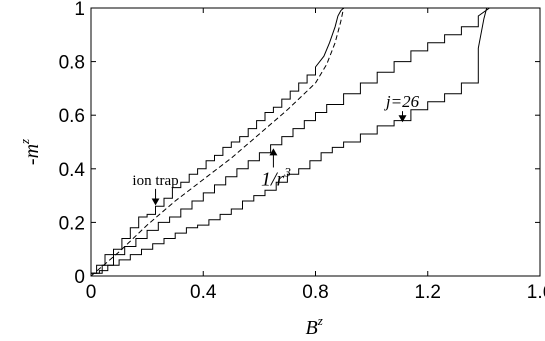  I want to click on annotation-one-over-r-cubed-label: 1/r3, so click(276, 177).